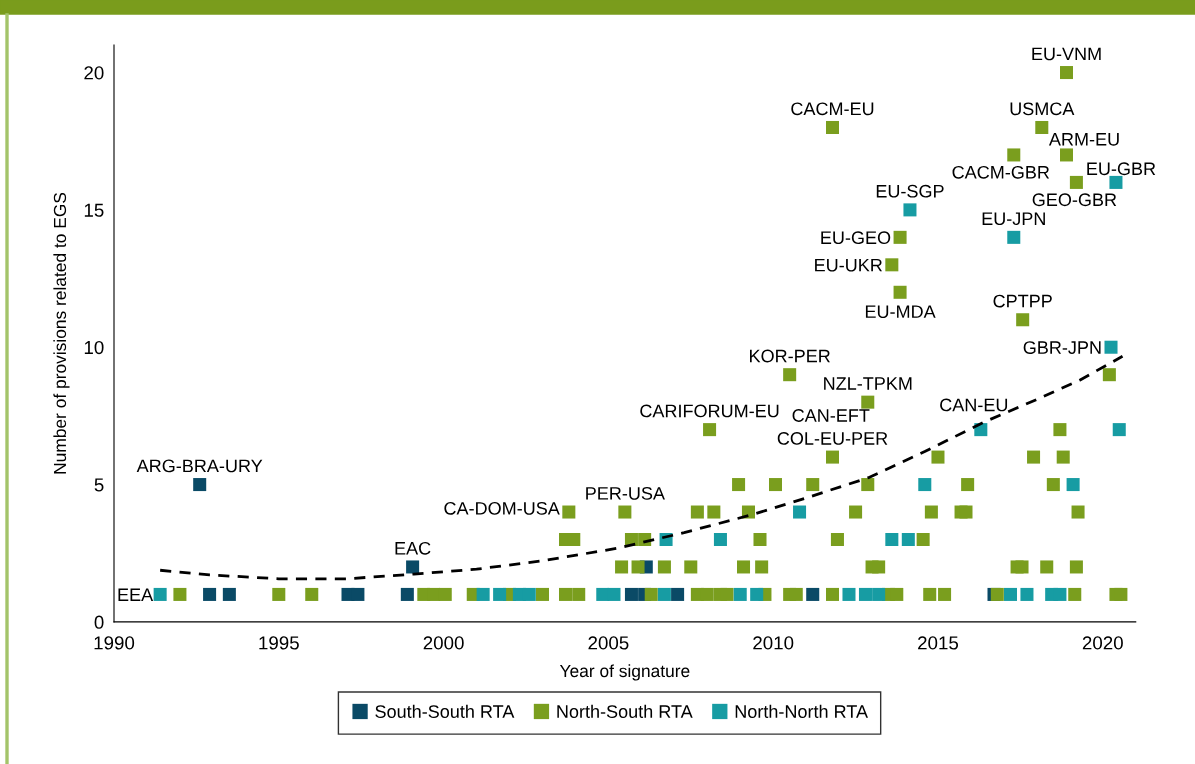 This screenshot has width=1195, height=764. Describe the element at coordinates (502, 508) in the screenshot. I see `annotation: CA-DOM-USA` at that location.